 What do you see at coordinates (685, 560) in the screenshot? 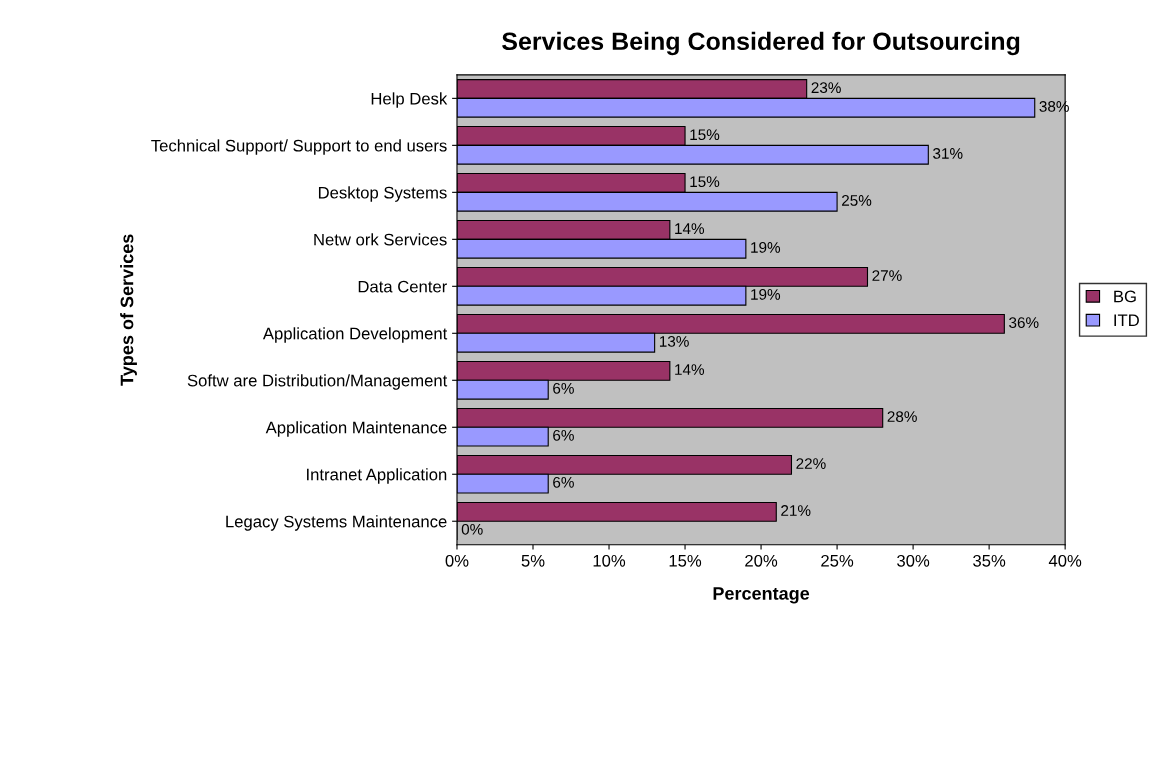
I see `x-tick-label: 15%` at bounding box center [685, 560].